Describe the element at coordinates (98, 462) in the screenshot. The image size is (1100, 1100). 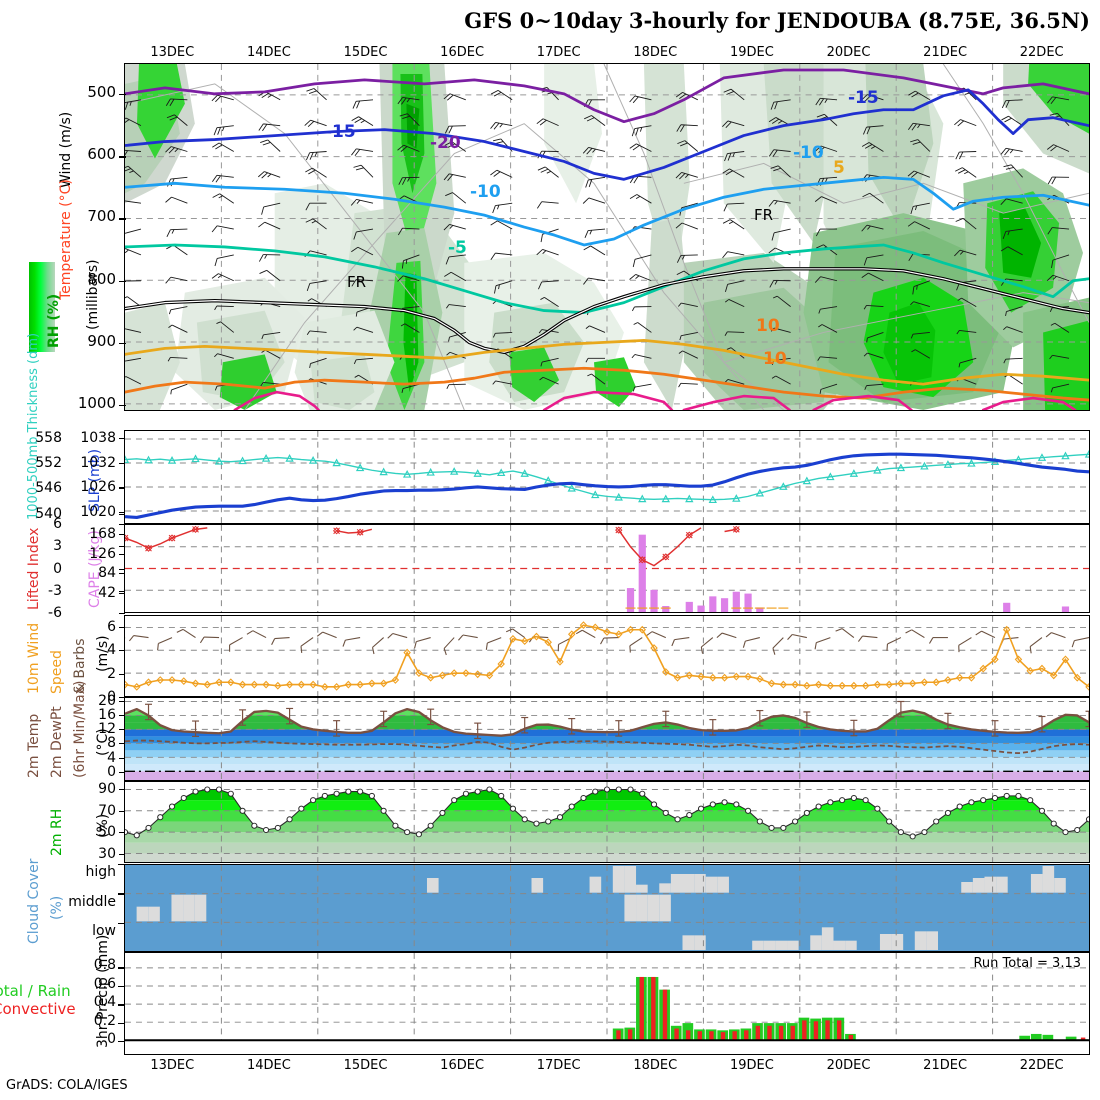
I see `slp-tick: 1032` at that location.